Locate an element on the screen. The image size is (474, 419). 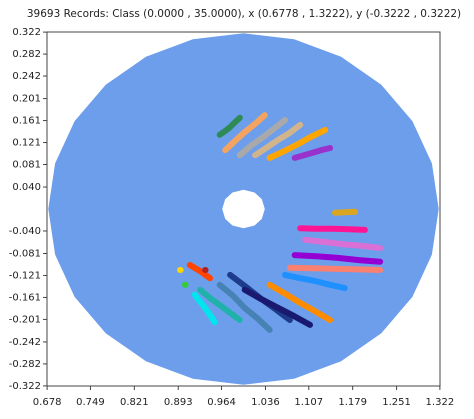
y-tick-label: 0.282 is located at coordinates (26, 54).